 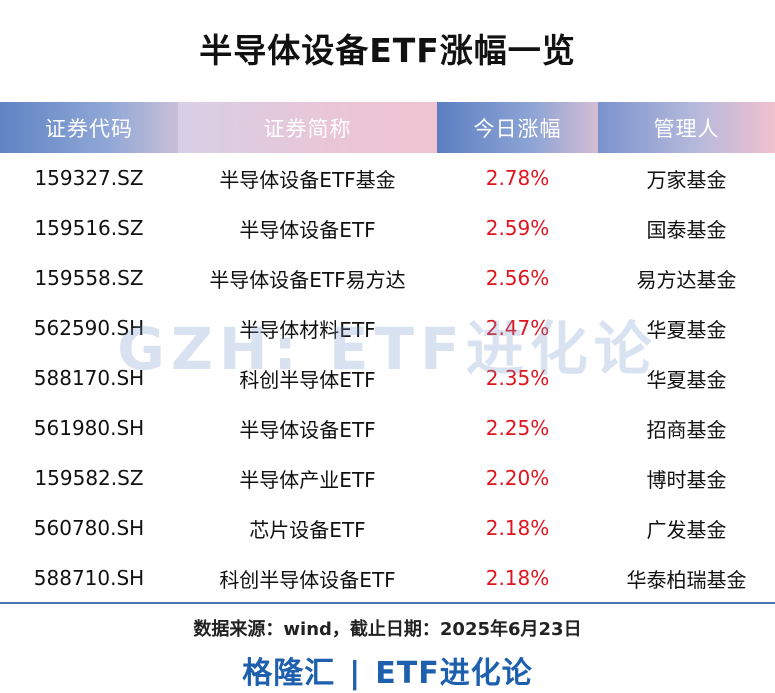 I want to click on cell-change: 2.25%, so click(x=517, y=428).